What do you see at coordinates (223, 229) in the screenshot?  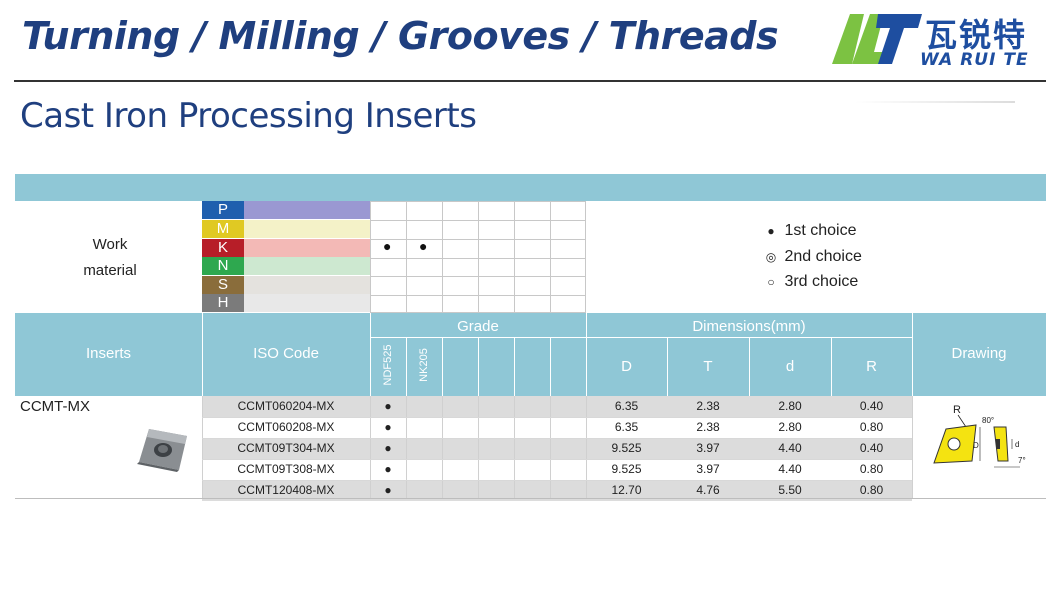 I see `material-code-m: M` at bounding box center [223, 229].